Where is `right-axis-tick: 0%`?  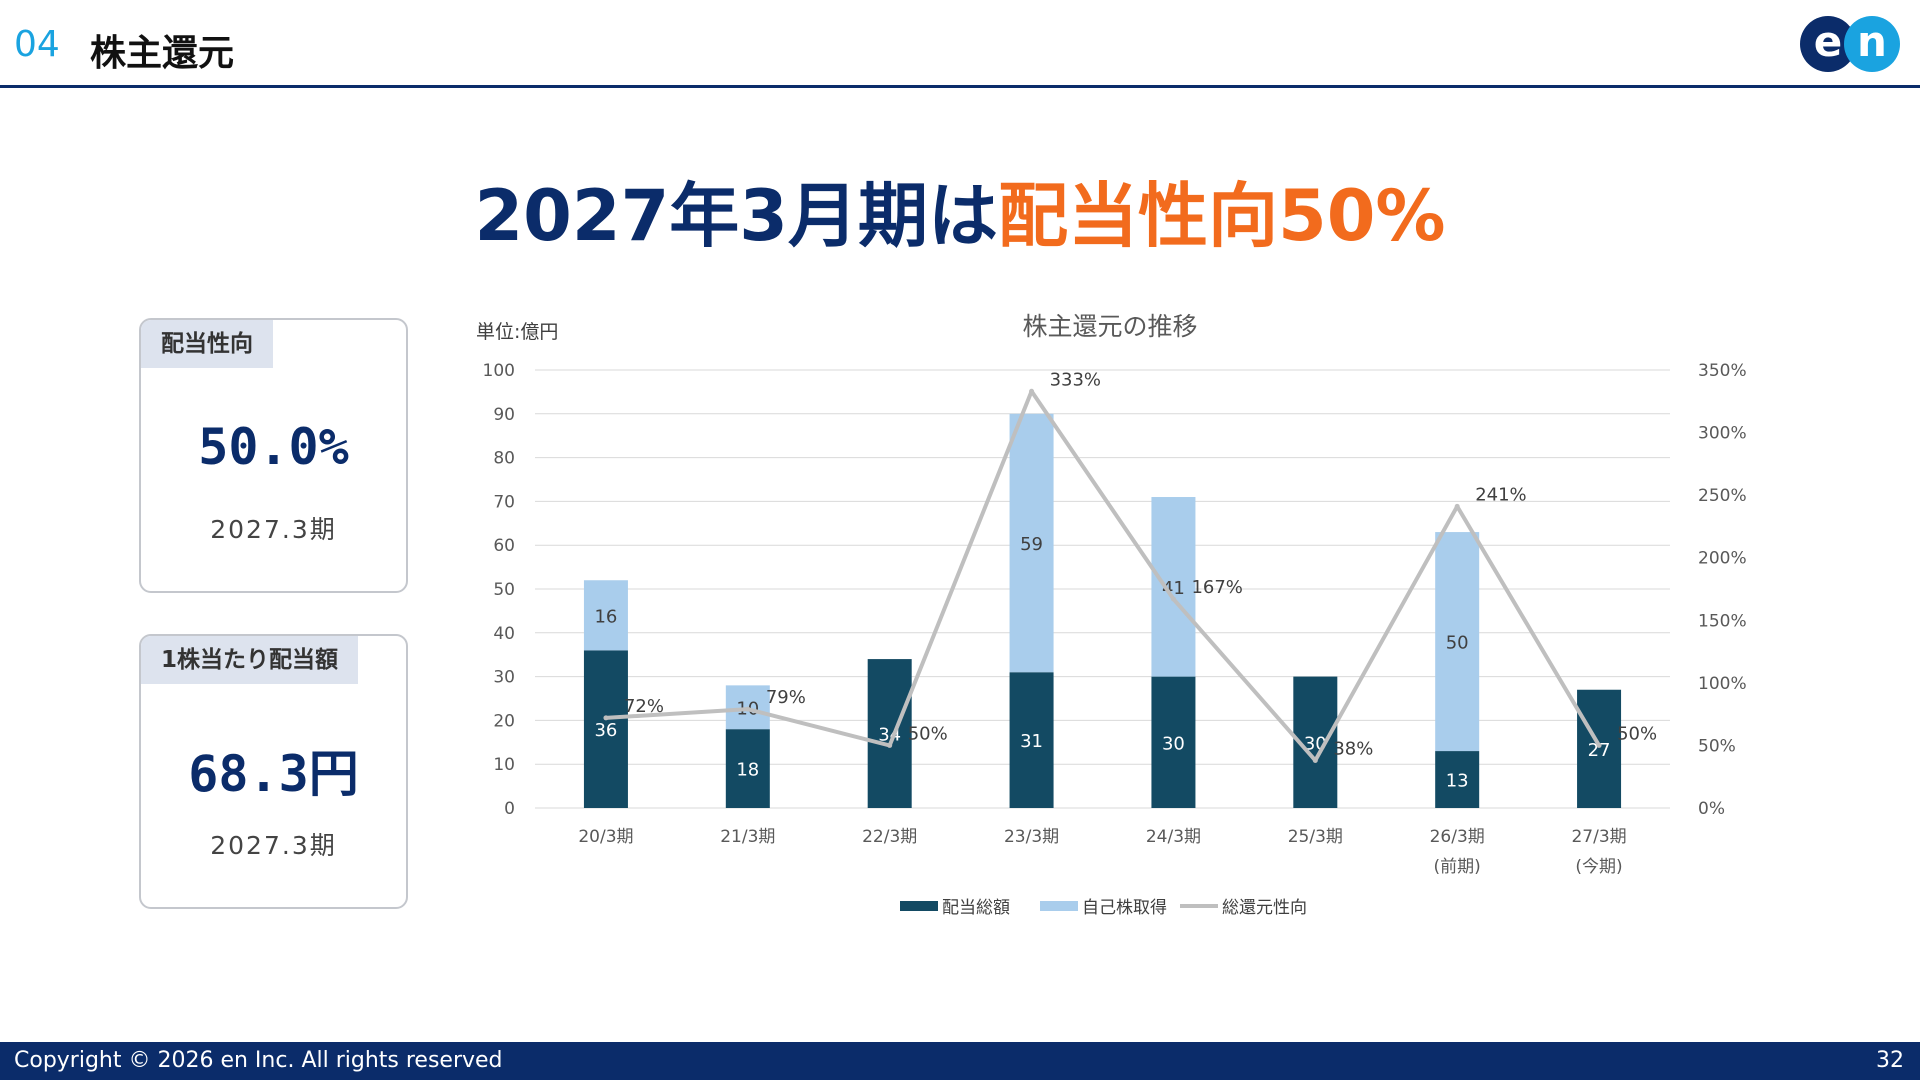 right-axis-tick: 0% is located at coordinates (1711, 809).